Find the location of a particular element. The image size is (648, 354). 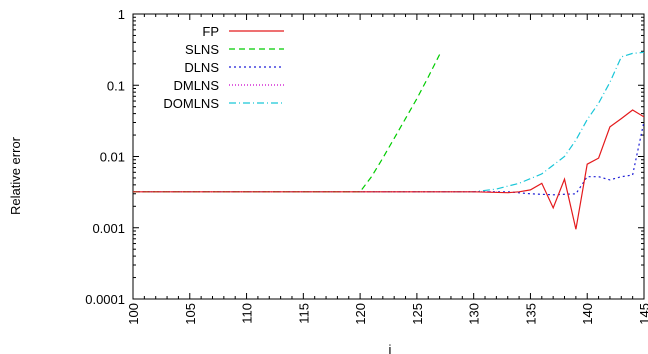

x-tick-label: 125 is located at coordinates (417, 314).